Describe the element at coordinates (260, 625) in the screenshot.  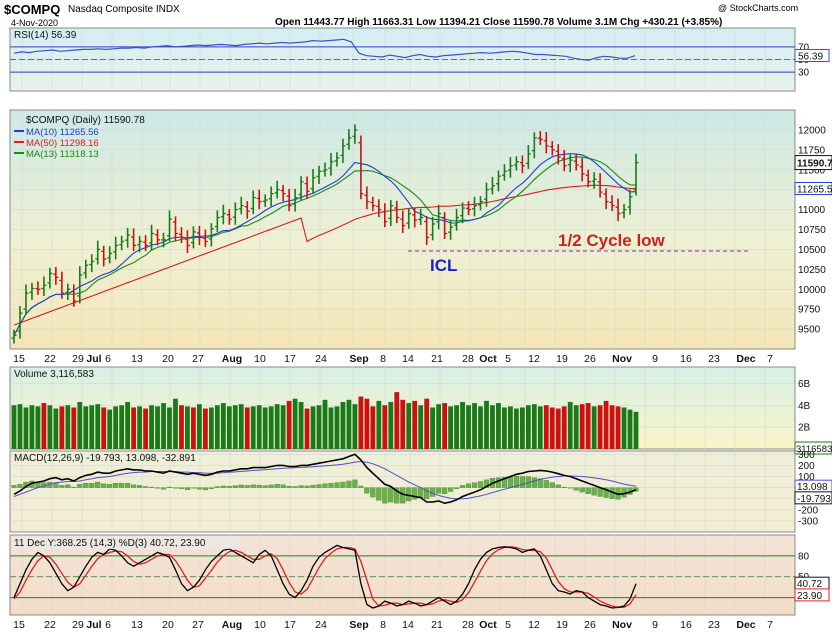
I see `x-tick-label-bottom: 10` at that location.